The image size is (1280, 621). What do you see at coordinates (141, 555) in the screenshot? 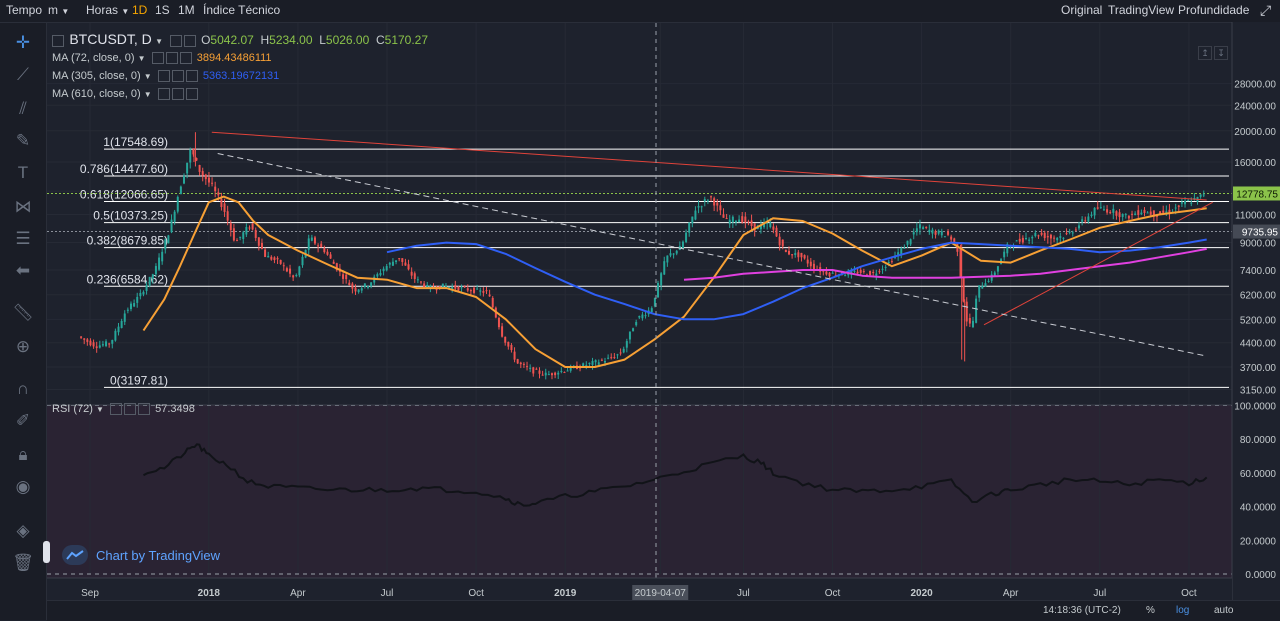
I see `tradingview-watermark: Chart by TradingView` at bounding box center [141, 555].